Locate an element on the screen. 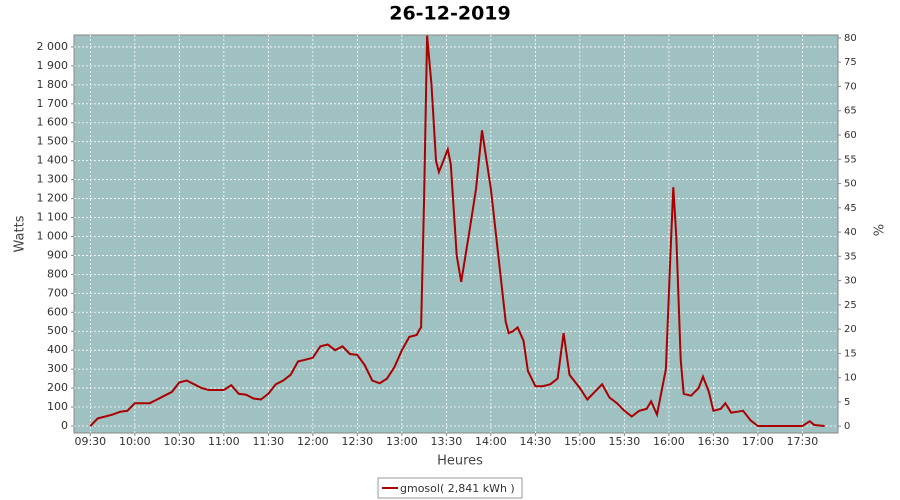 The width and height of the screenshot is (900, 500). y2-tick-label: 25 is located at coordinates (850, 305).